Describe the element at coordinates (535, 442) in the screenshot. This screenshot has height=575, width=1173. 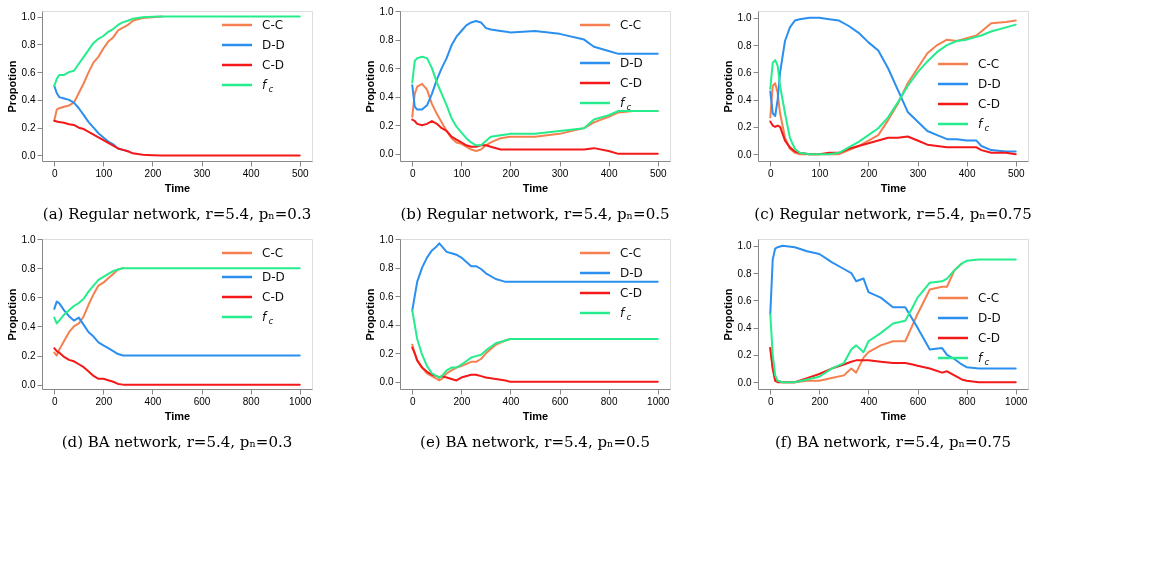
I see `text: (e) BA network, r=5.4, pₙ=0.5` at that location.